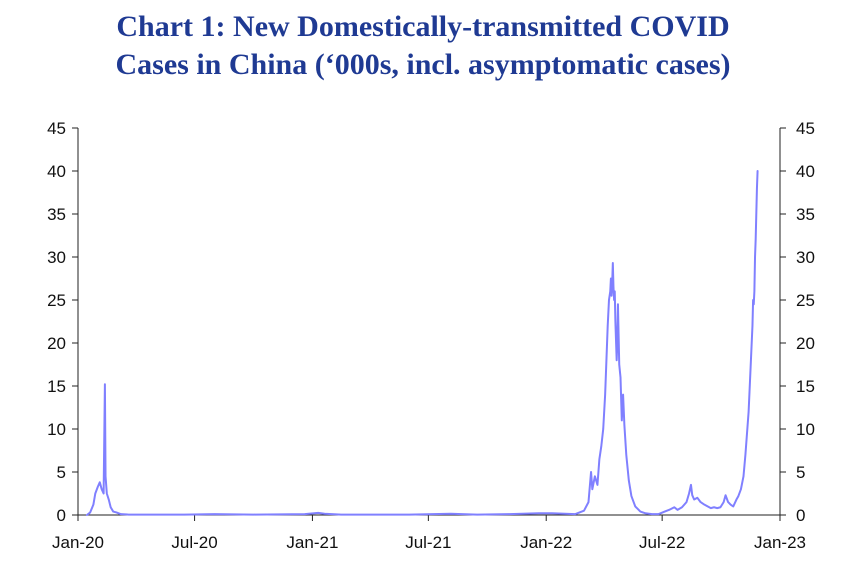 The height and width of the screenshot is (574, 846). I want to click on y-tick-label-right: 40, so click(805, 171).